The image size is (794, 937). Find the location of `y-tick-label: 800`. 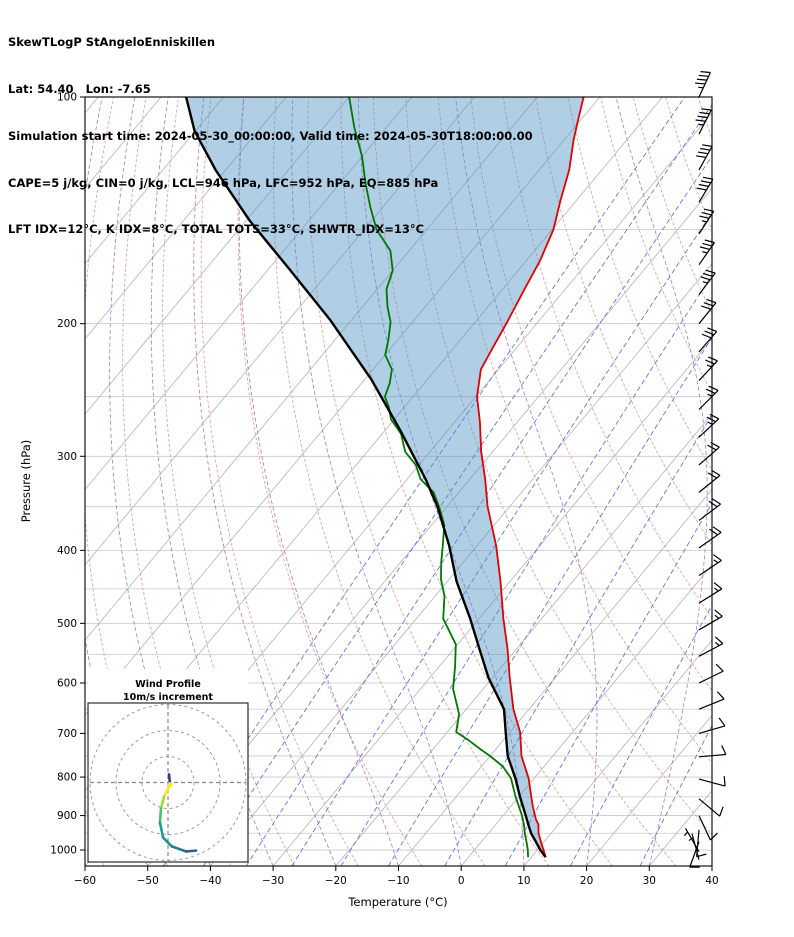

y-tick-label: 800 is located at coordinates (67, 778).